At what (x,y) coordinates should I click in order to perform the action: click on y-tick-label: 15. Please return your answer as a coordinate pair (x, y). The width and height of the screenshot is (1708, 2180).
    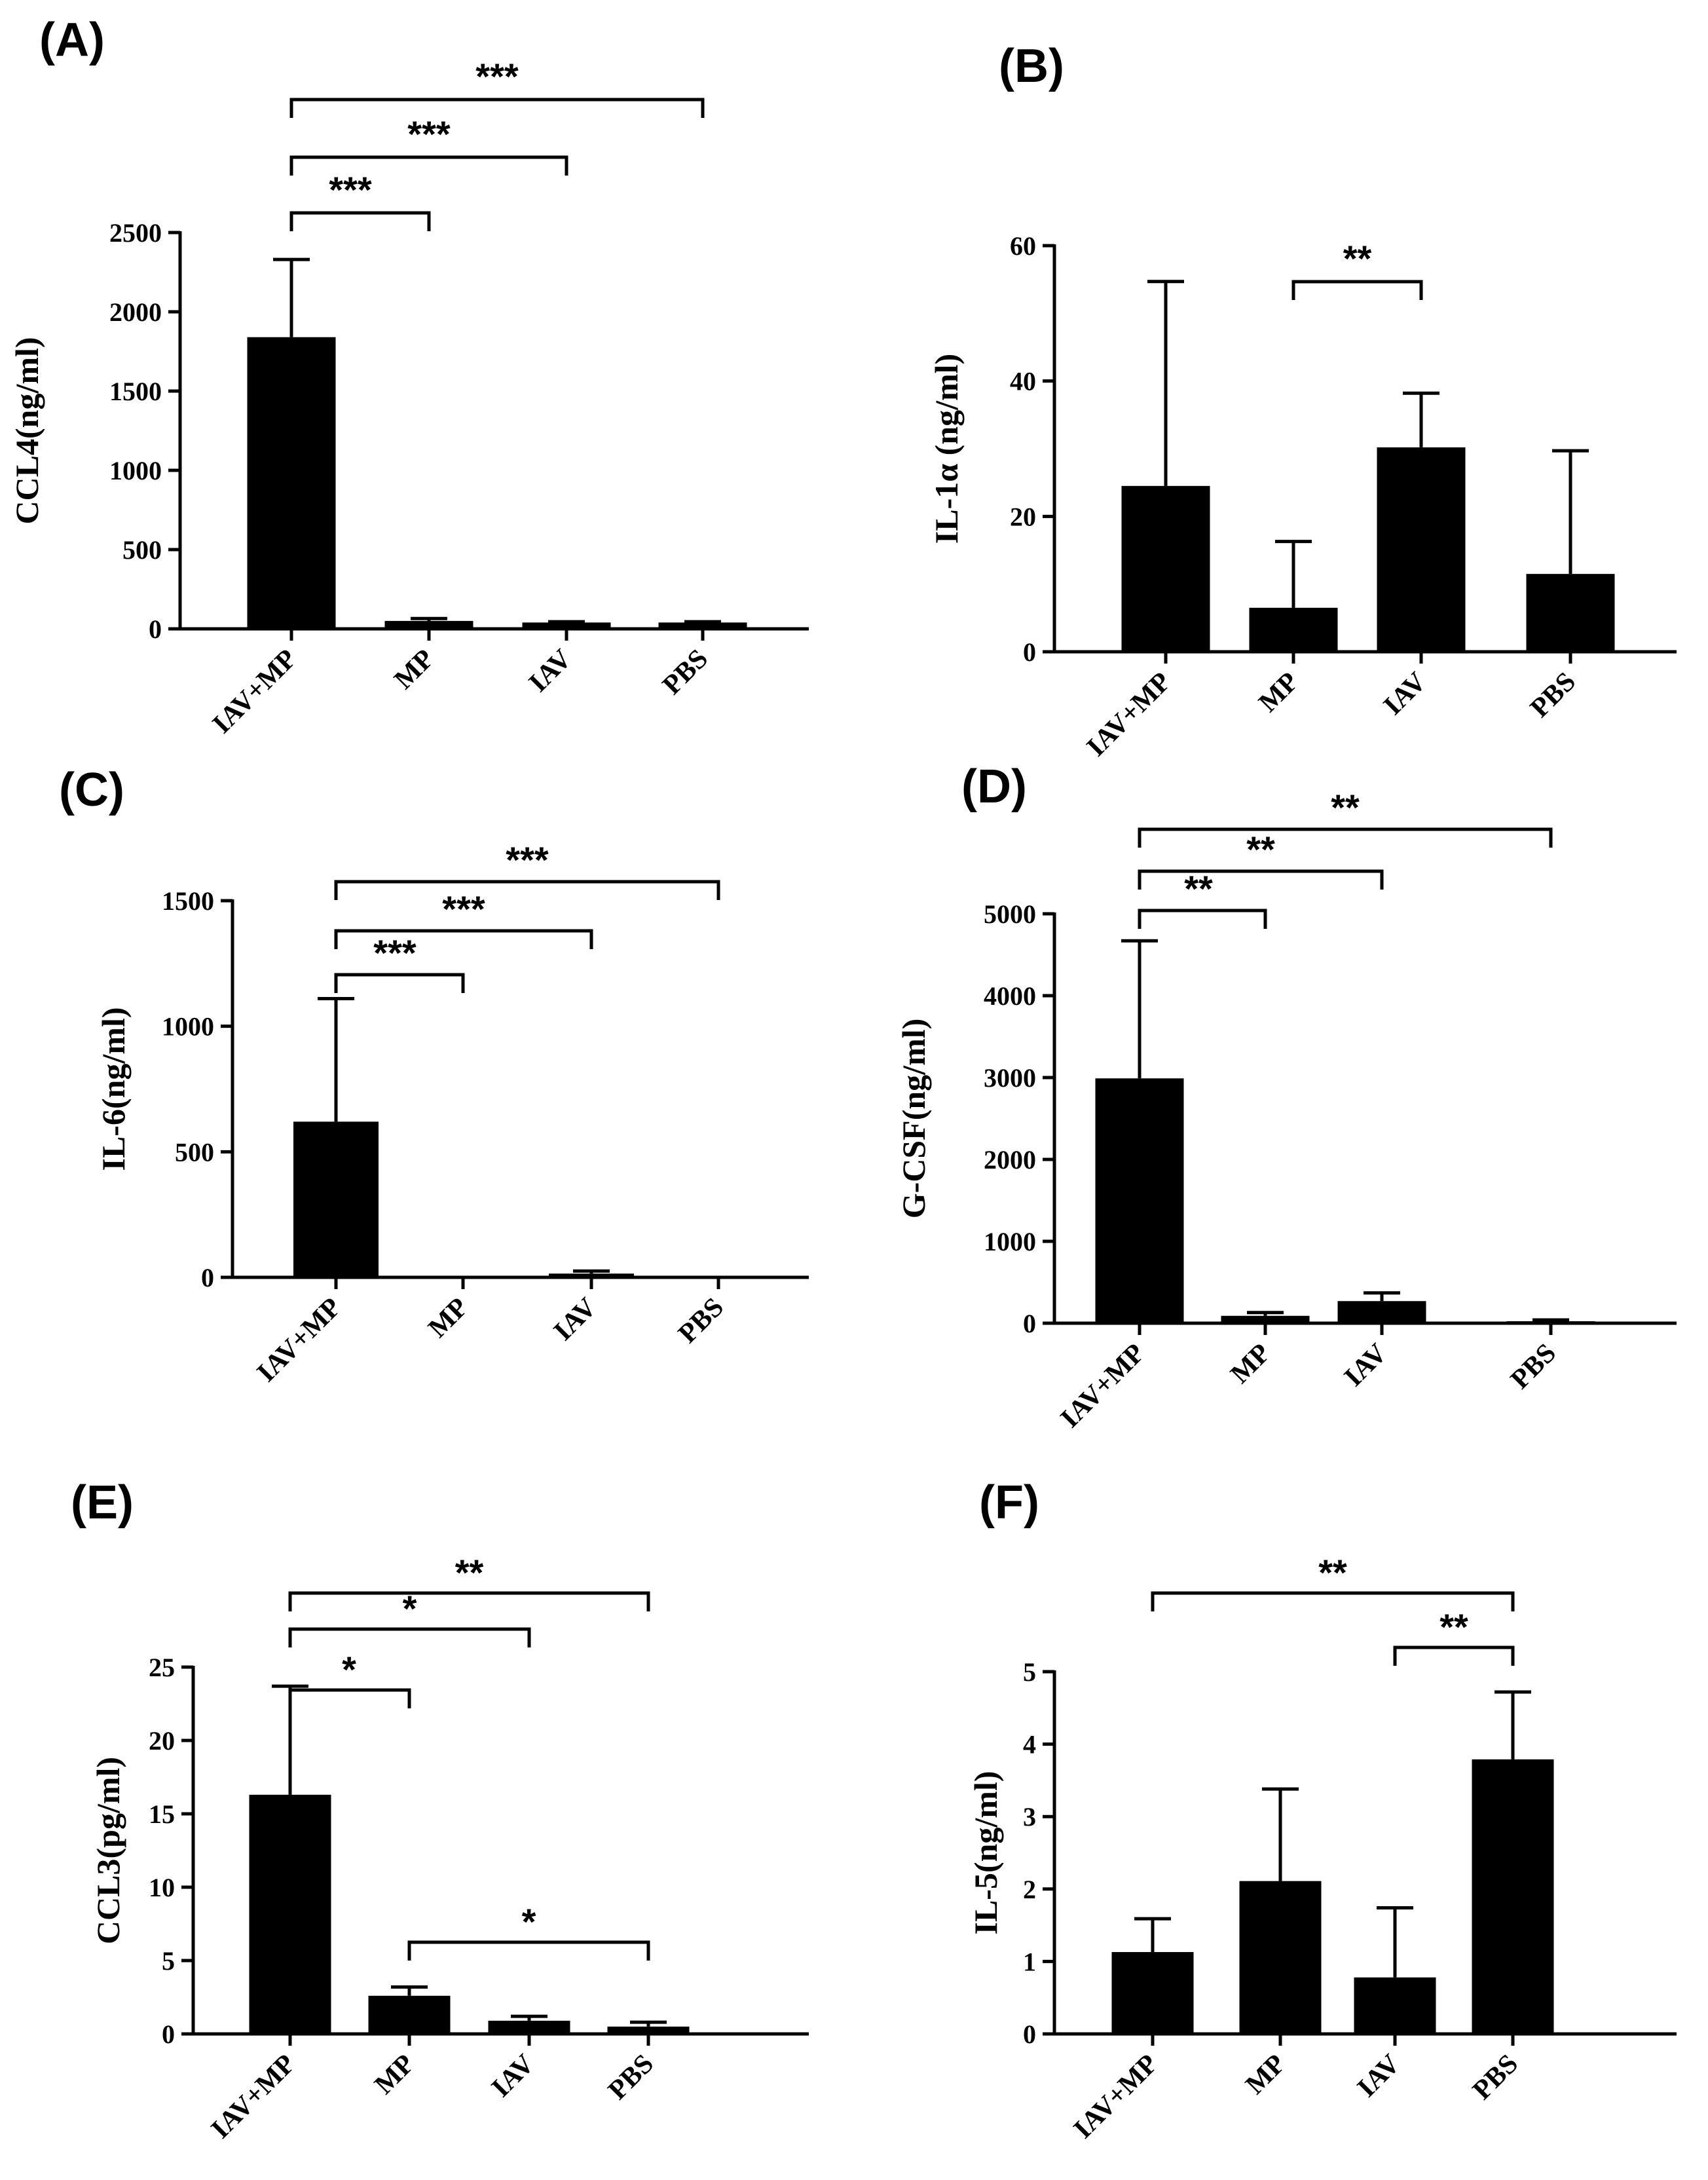
    Looking at the image, I should click on (162, 1814).